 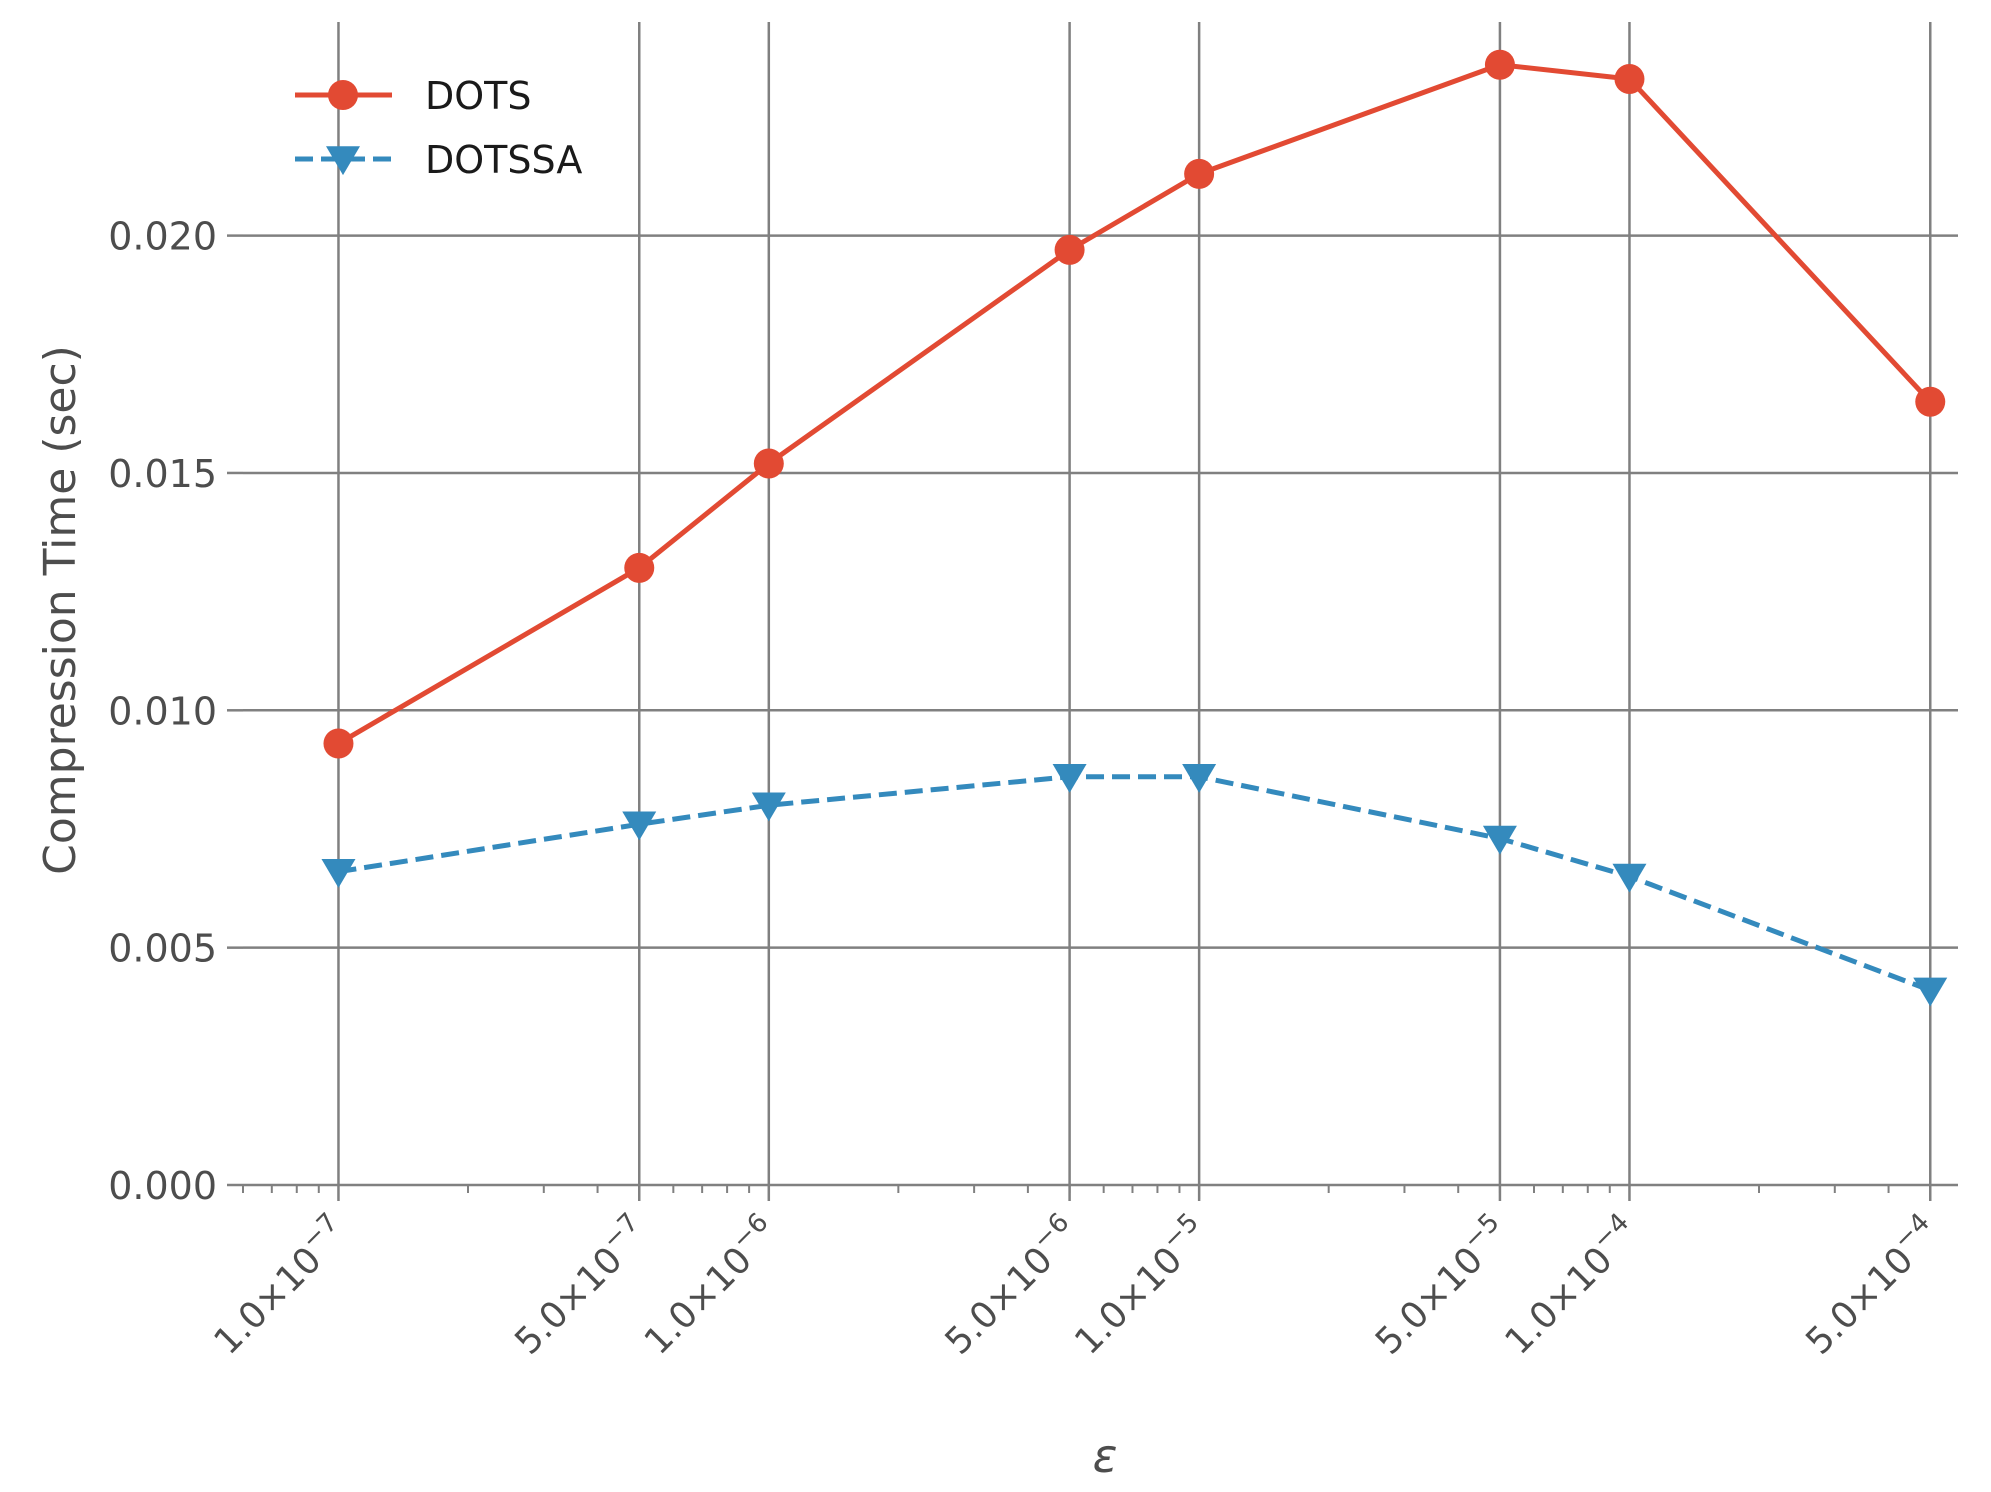 I want to click on legend: DOTS DOTSSA, so click(x=438, y=128).